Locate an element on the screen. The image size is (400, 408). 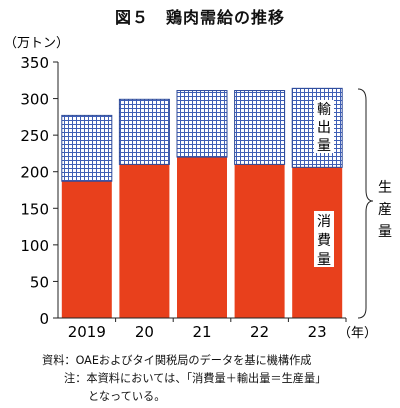
x-unit-label: （年） is located at coordinates (357, 333).